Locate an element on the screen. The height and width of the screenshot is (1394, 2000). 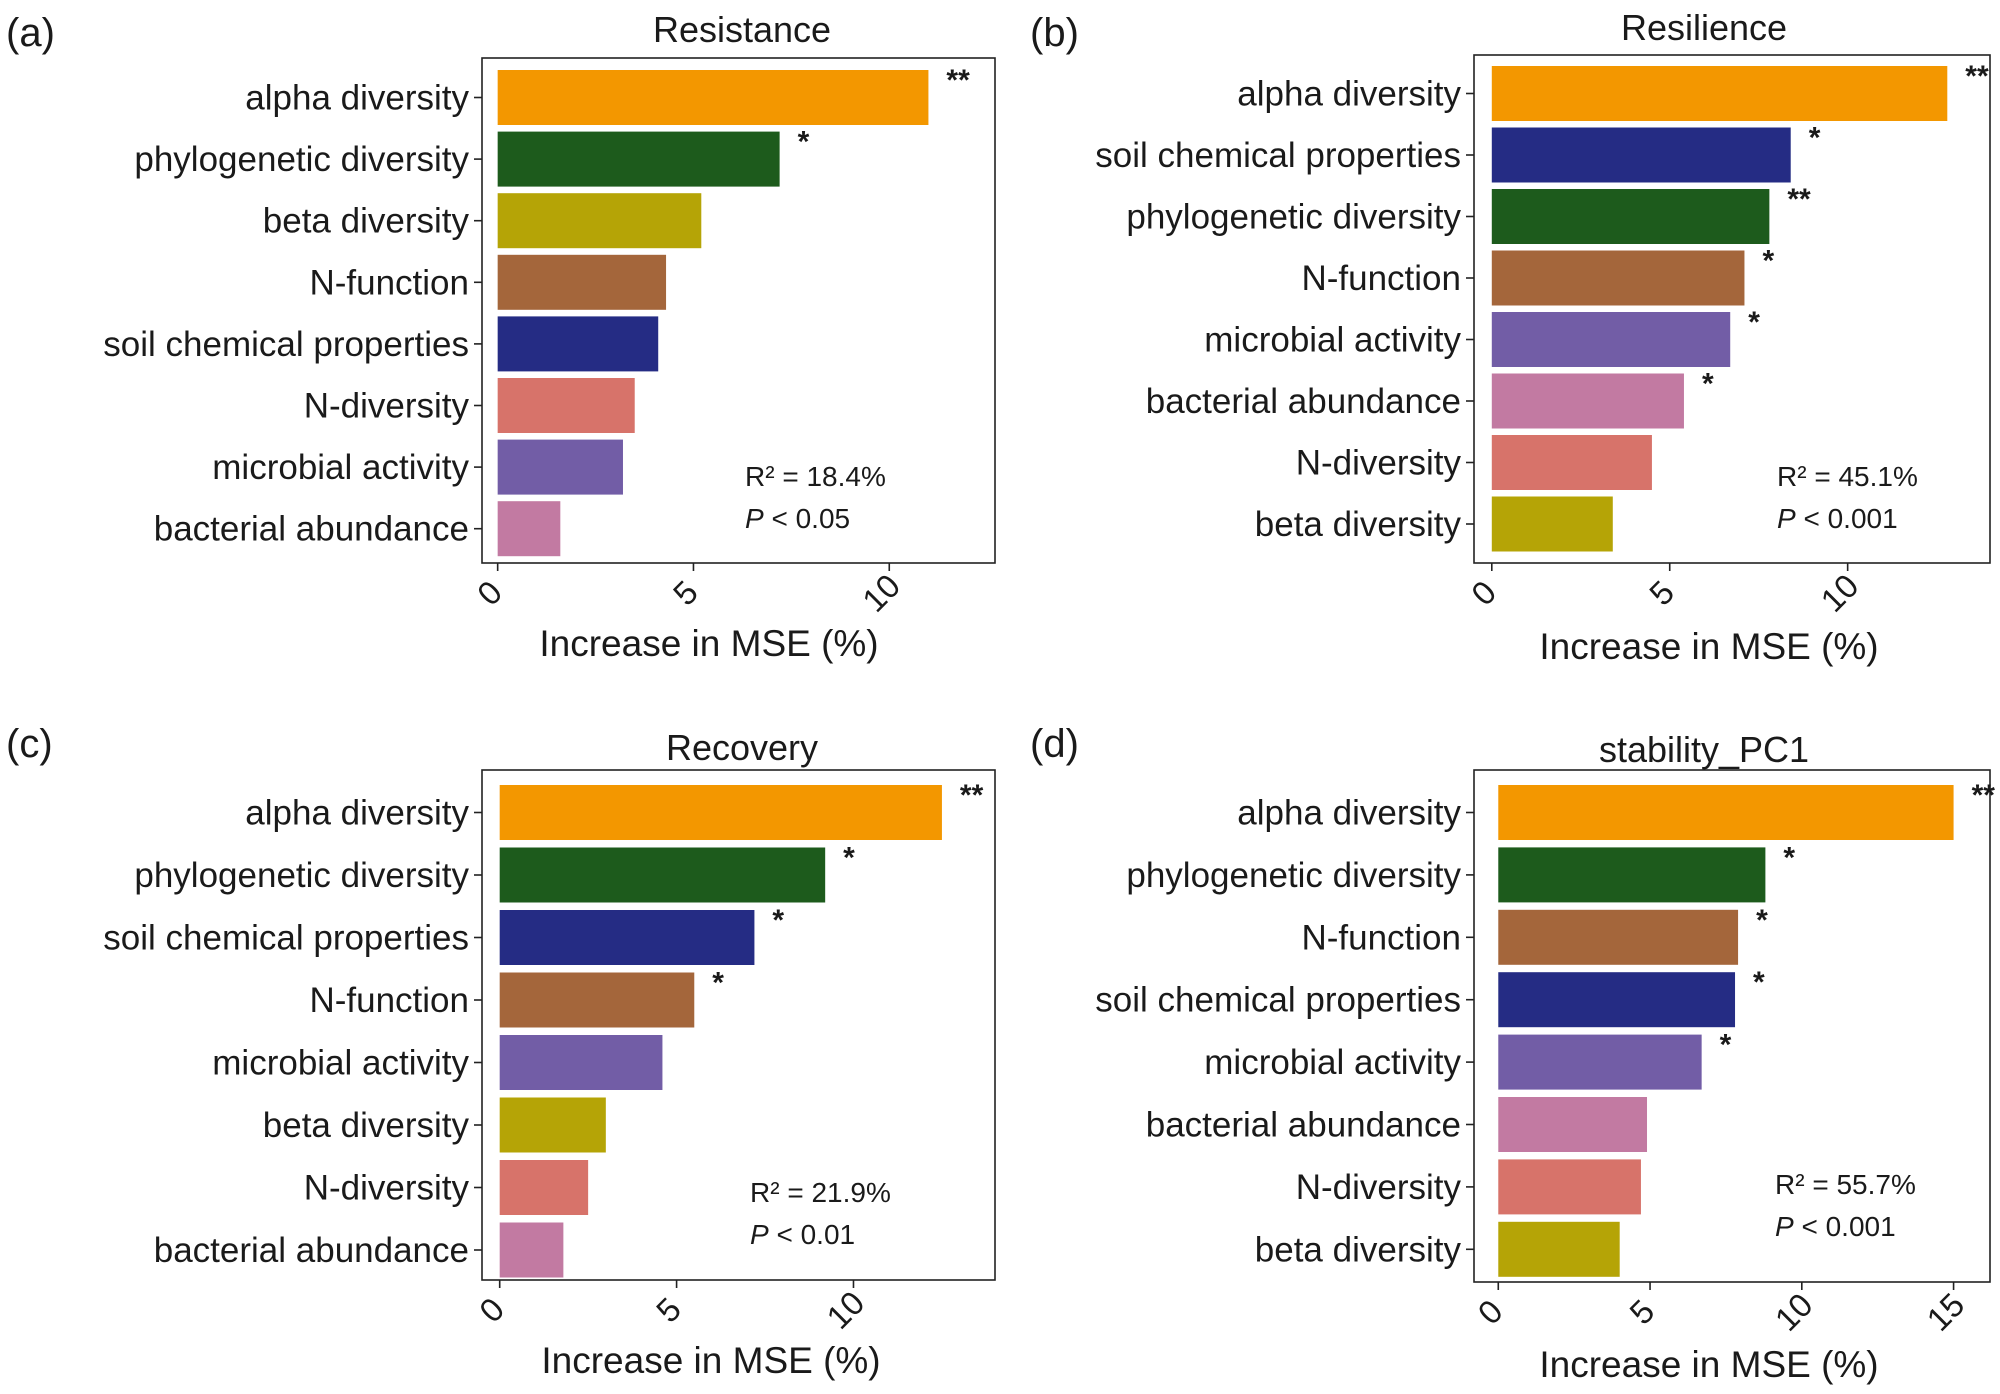
r-squared-label: R² = 21.9% is located at coordinates (820, 1192).